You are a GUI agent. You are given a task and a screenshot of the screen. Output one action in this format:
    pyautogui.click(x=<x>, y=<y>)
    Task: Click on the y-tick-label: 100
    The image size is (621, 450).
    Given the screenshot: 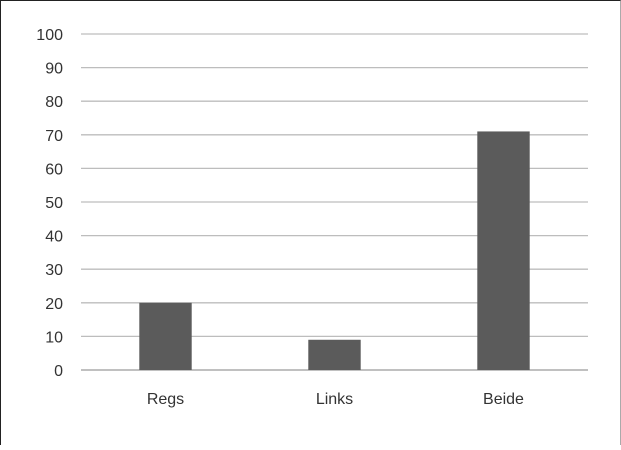 What is the action you would take?
    pyautogui.click(x=49, y=35)
    